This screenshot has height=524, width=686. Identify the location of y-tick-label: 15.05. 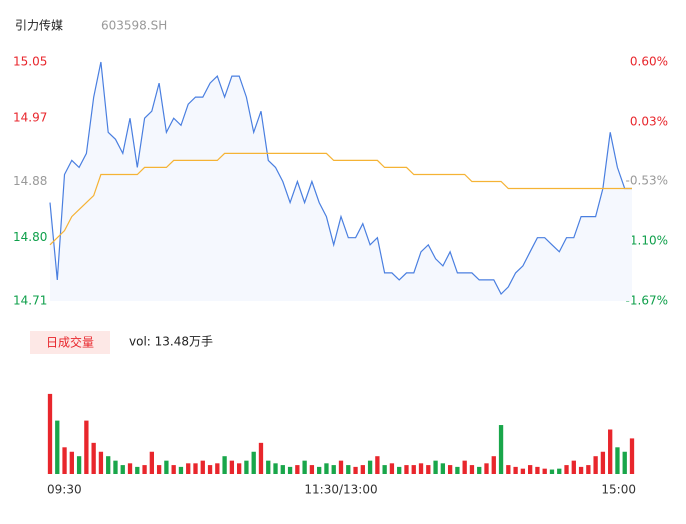
(30, 62).